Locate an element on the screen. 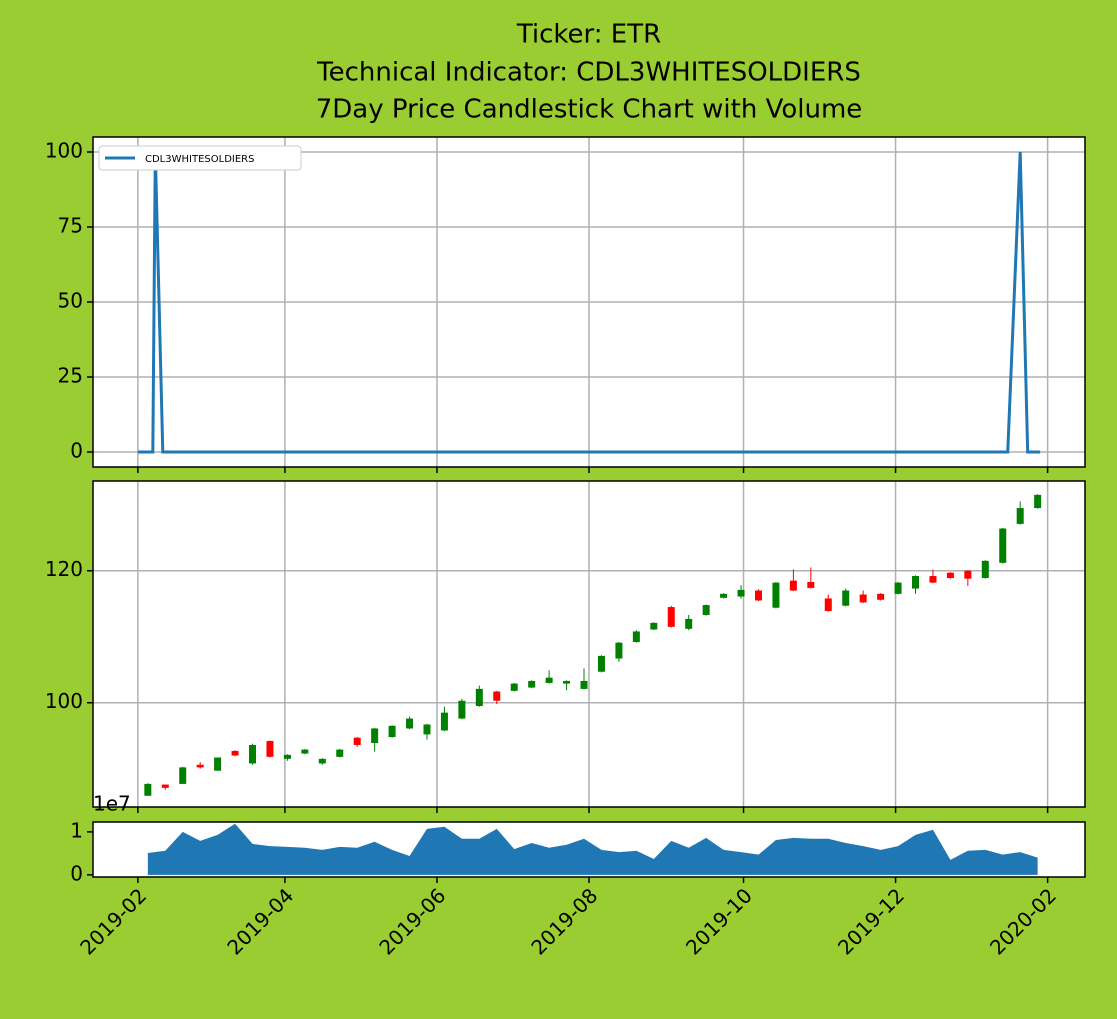  y-tick-label: 1 is located at coordinates (76, 830).